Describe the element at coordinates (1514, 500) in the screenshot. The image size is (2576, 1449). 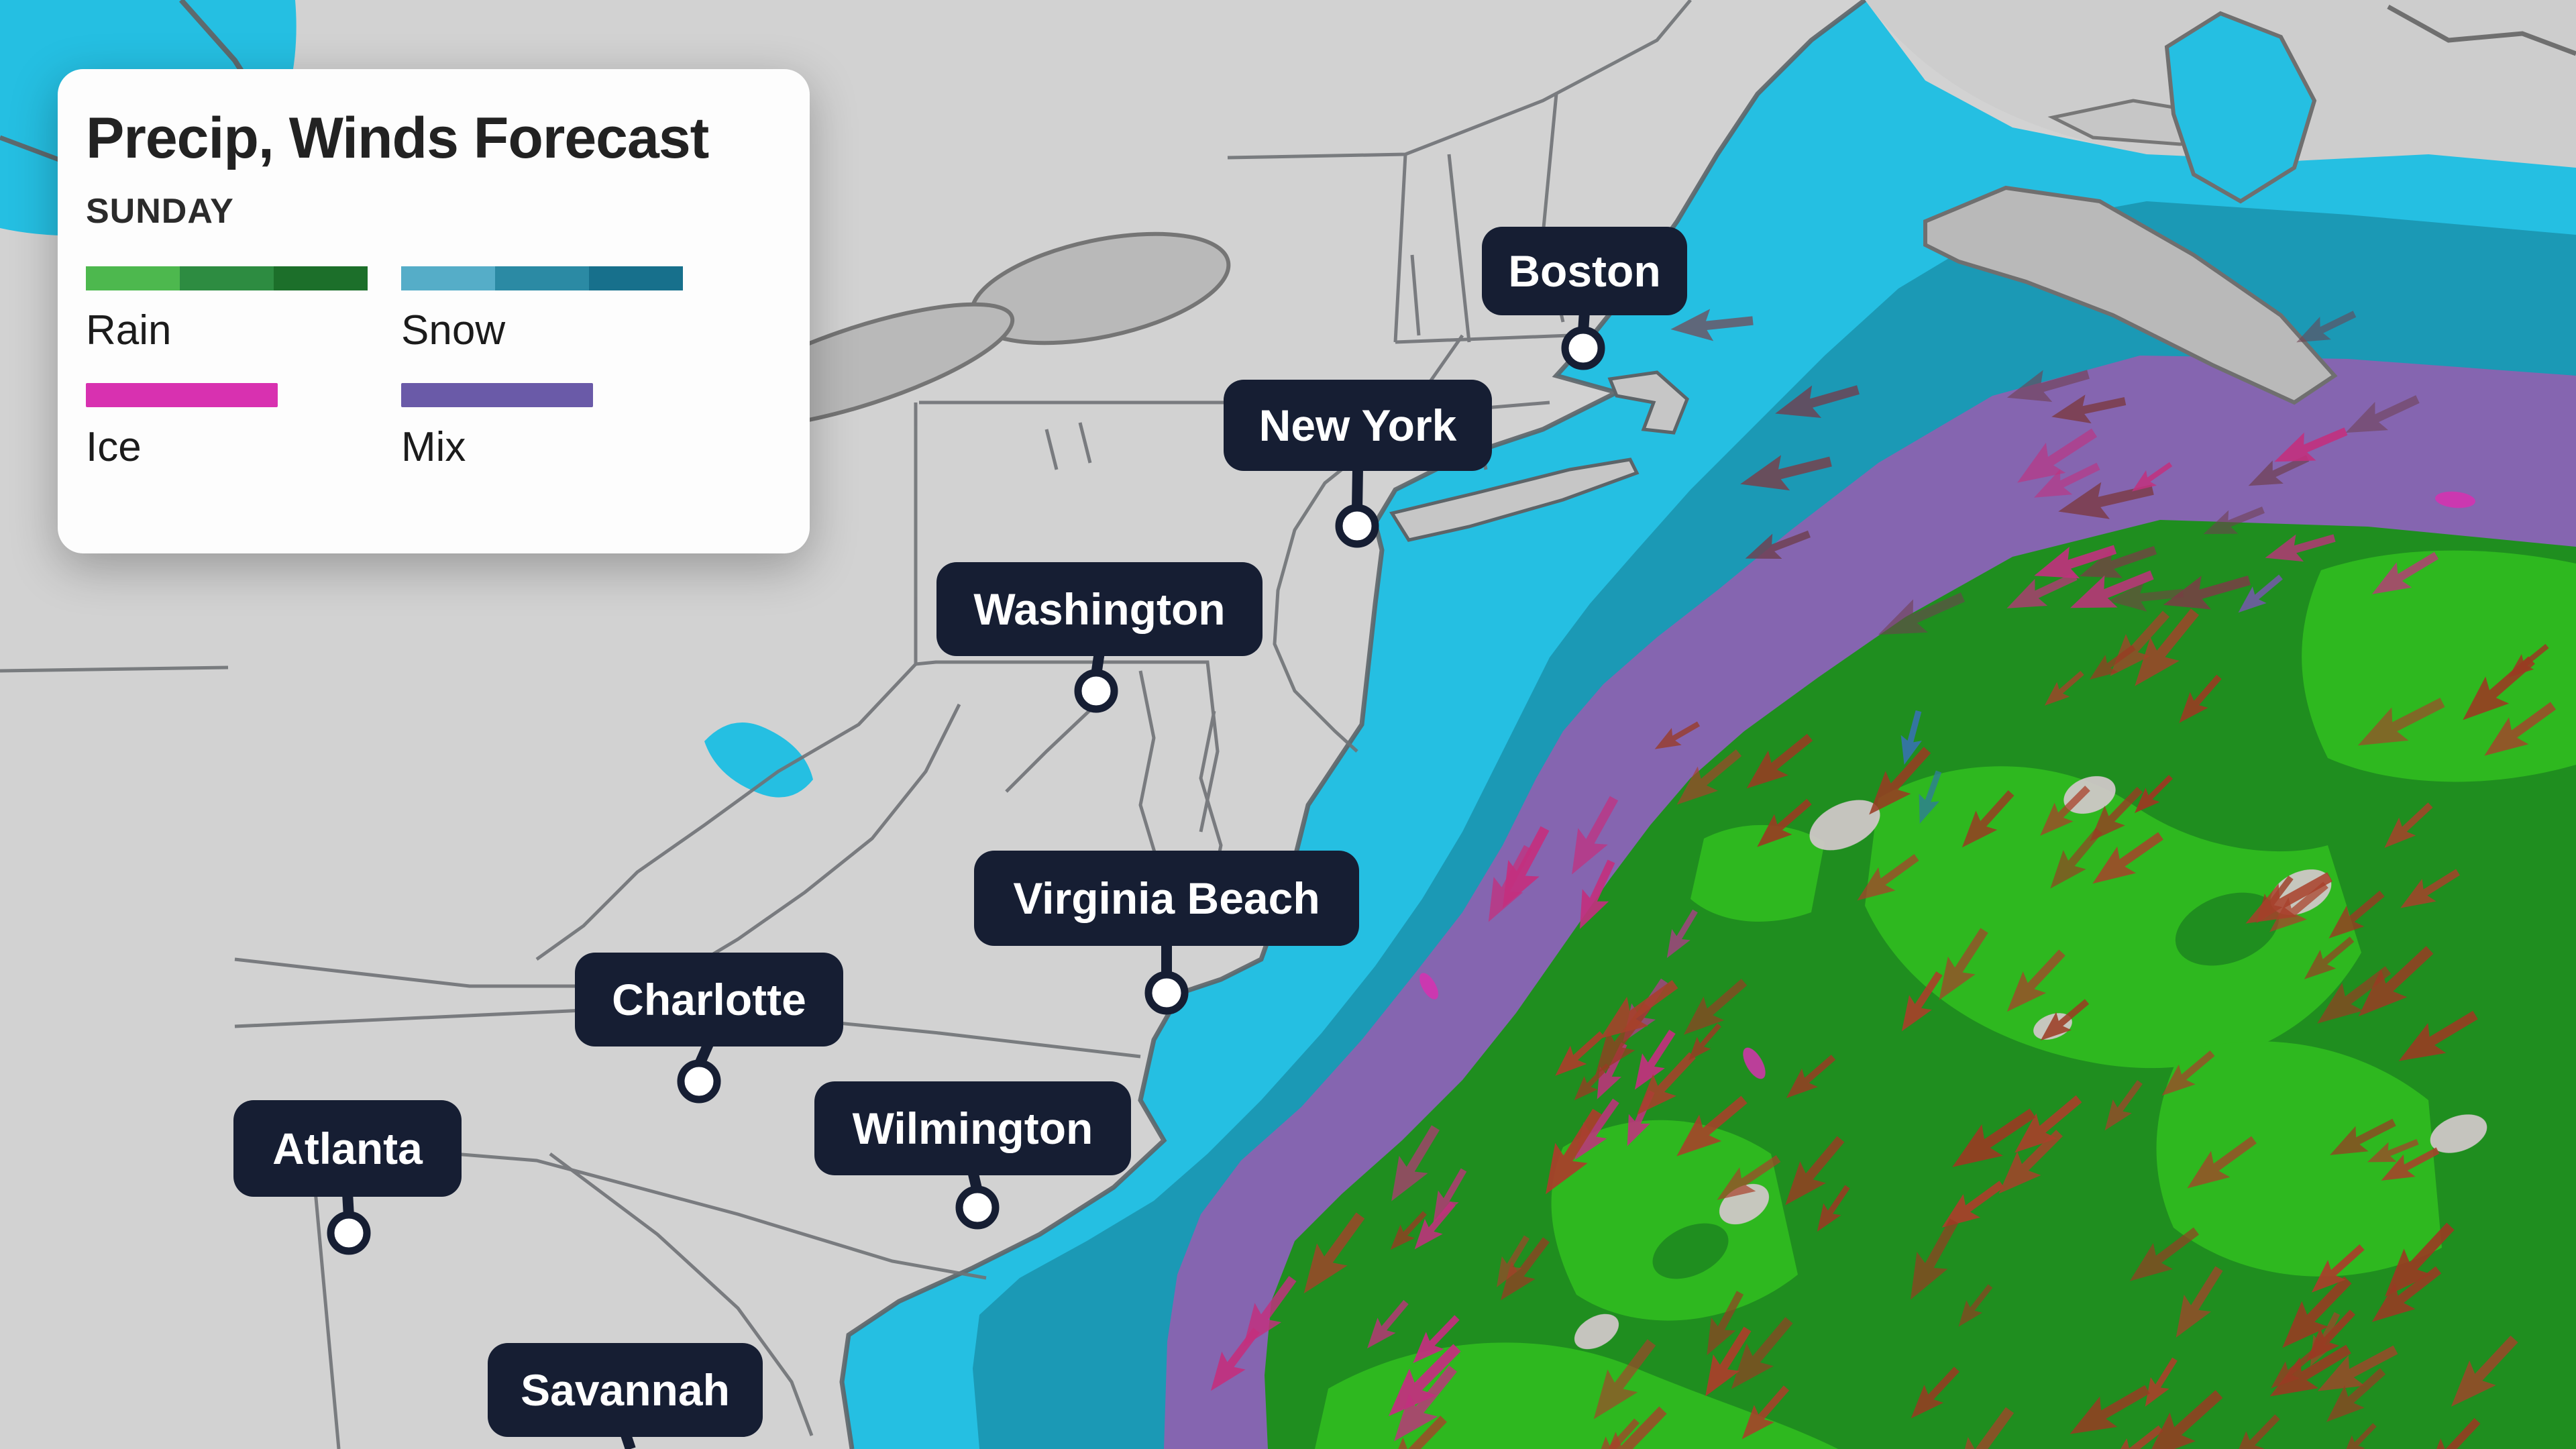
I see `long-island` at that location.